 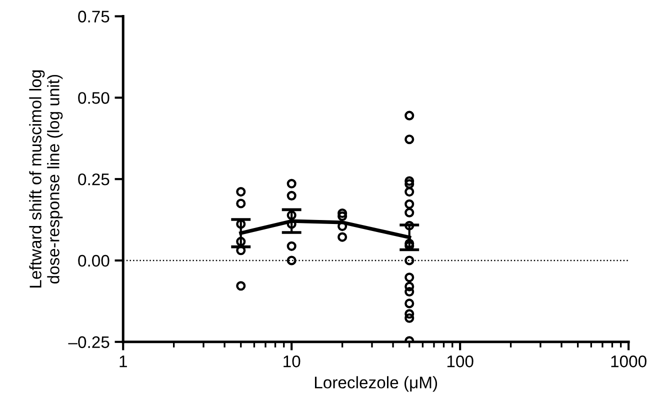 I want to click on y-tick-label: 0.00, so click(x=94, y=260).